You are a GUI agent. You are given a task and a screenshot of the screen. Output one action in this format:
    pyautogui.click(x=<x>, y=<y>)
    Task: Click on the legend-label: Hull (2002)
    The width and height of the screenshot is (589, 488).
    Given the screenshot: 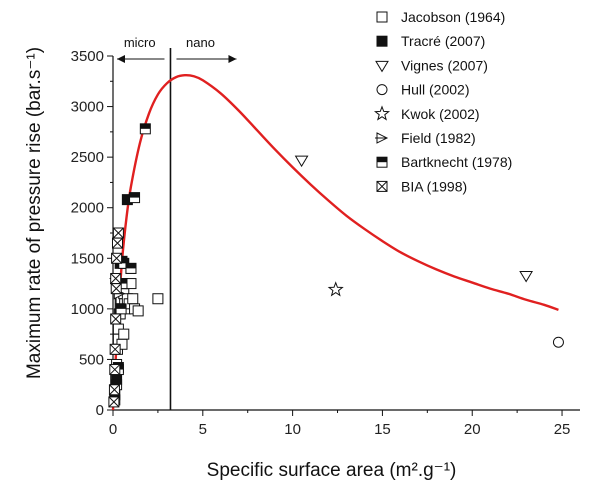 What is the action you would take?
    pyautogui.click(x=435, y=90)
    